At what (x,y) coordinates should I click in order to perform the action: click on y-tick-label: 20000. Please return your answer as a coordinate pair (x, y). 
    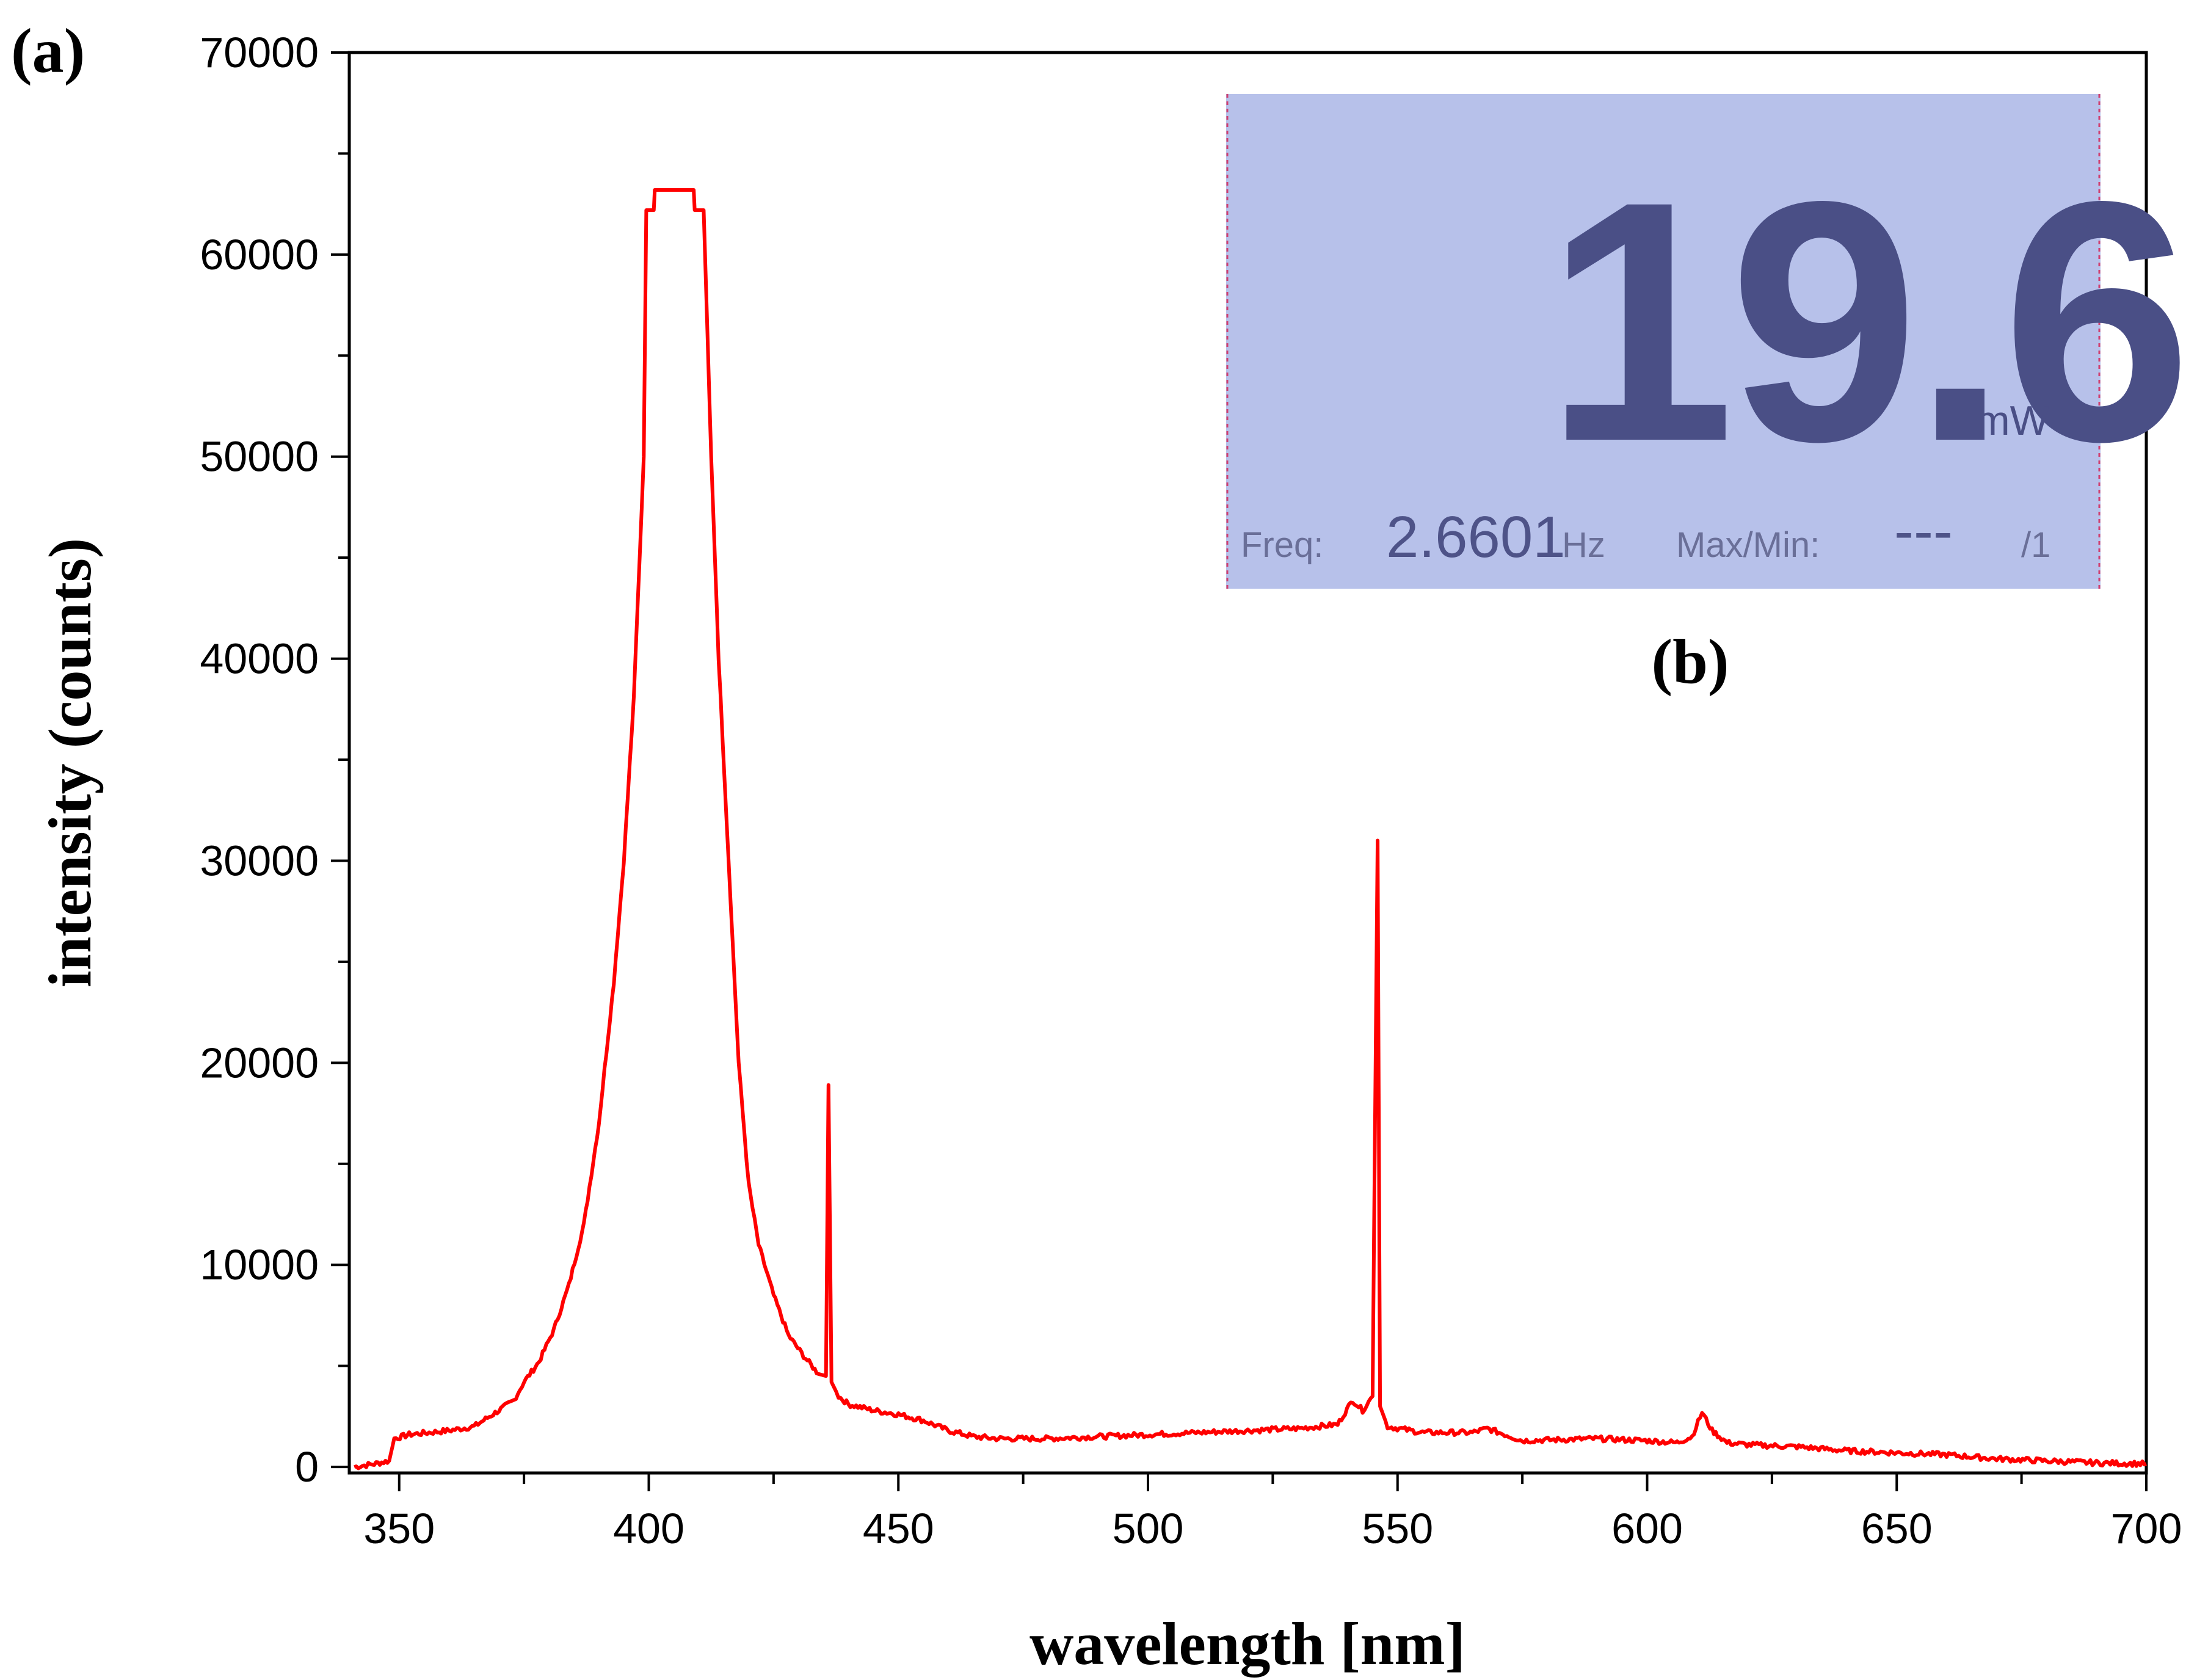
    Looking at the image, I should click on (259, 1062).